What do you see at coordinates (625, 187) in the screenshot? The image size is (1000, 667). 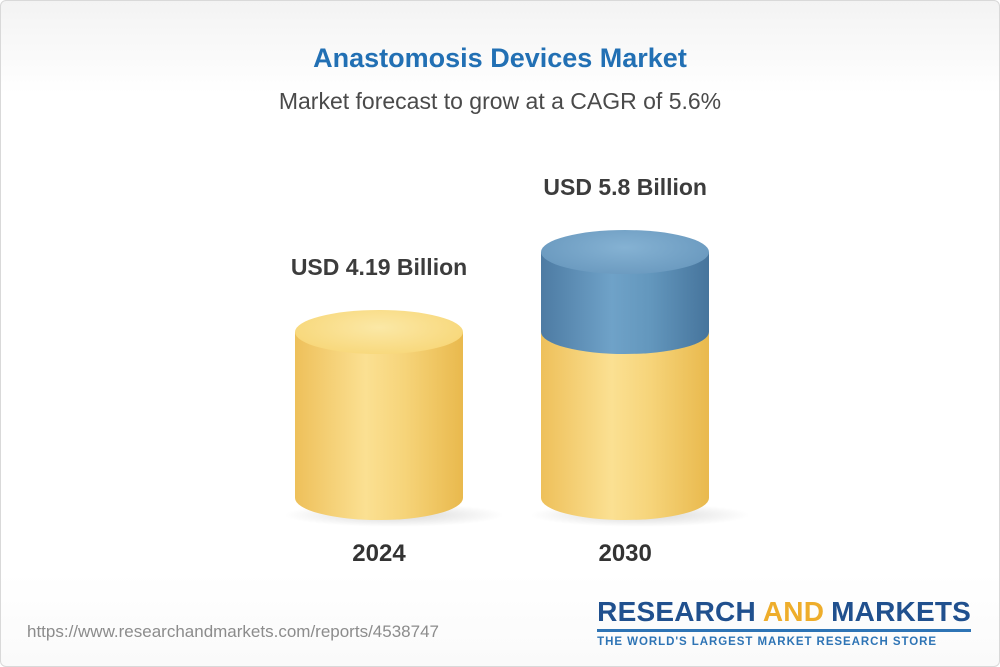 I see `value-label-2030: USD 5.8 Billion` at bounding box center [625, 187].